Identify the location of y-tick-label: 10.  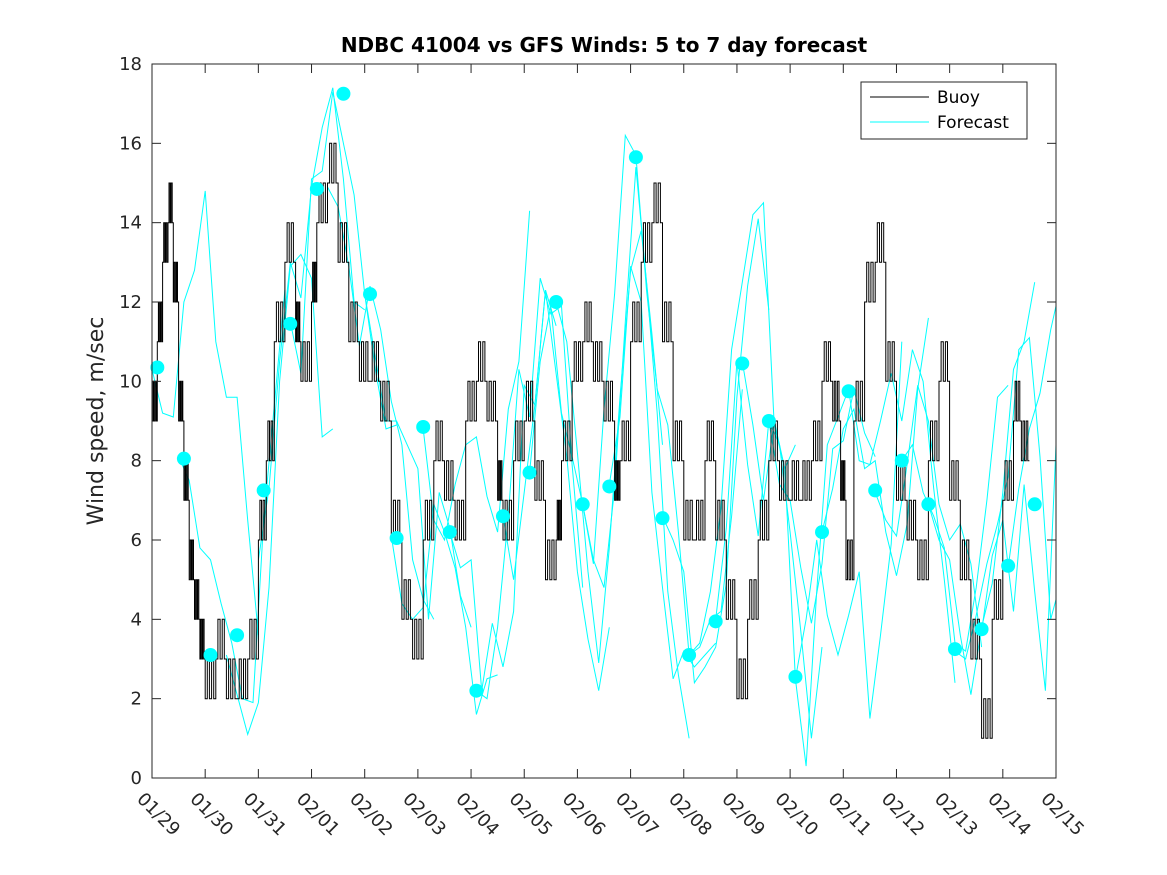
(130, 381).